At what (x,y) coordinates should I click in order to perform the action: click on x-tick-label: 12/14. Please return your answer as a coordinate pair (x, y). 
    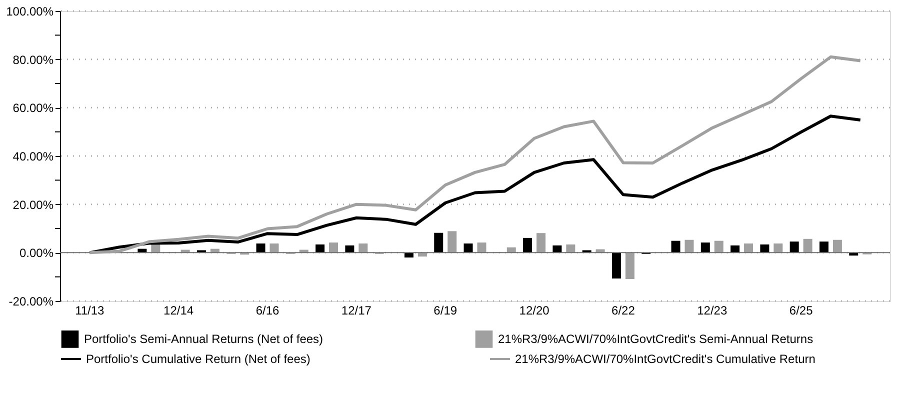
    Looking at the image, I should click on (179, 311).